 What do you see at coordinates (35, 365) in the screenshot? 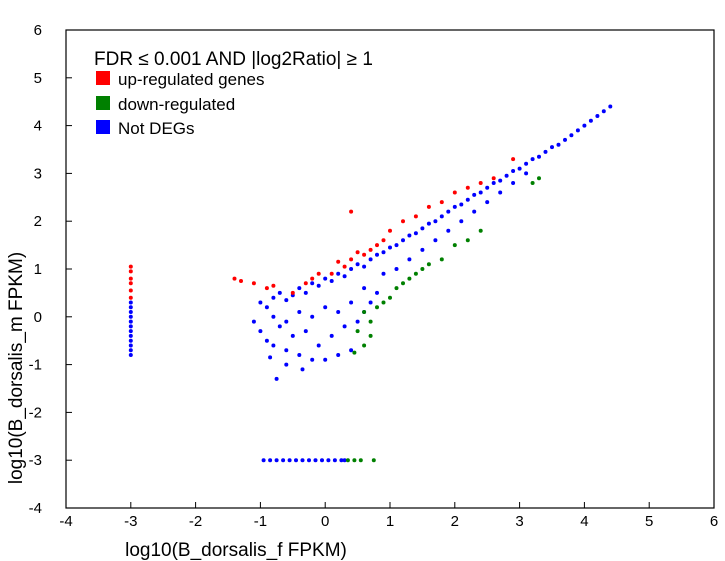
I see `y-tick-label: -1` at bounding box center [35, 365].